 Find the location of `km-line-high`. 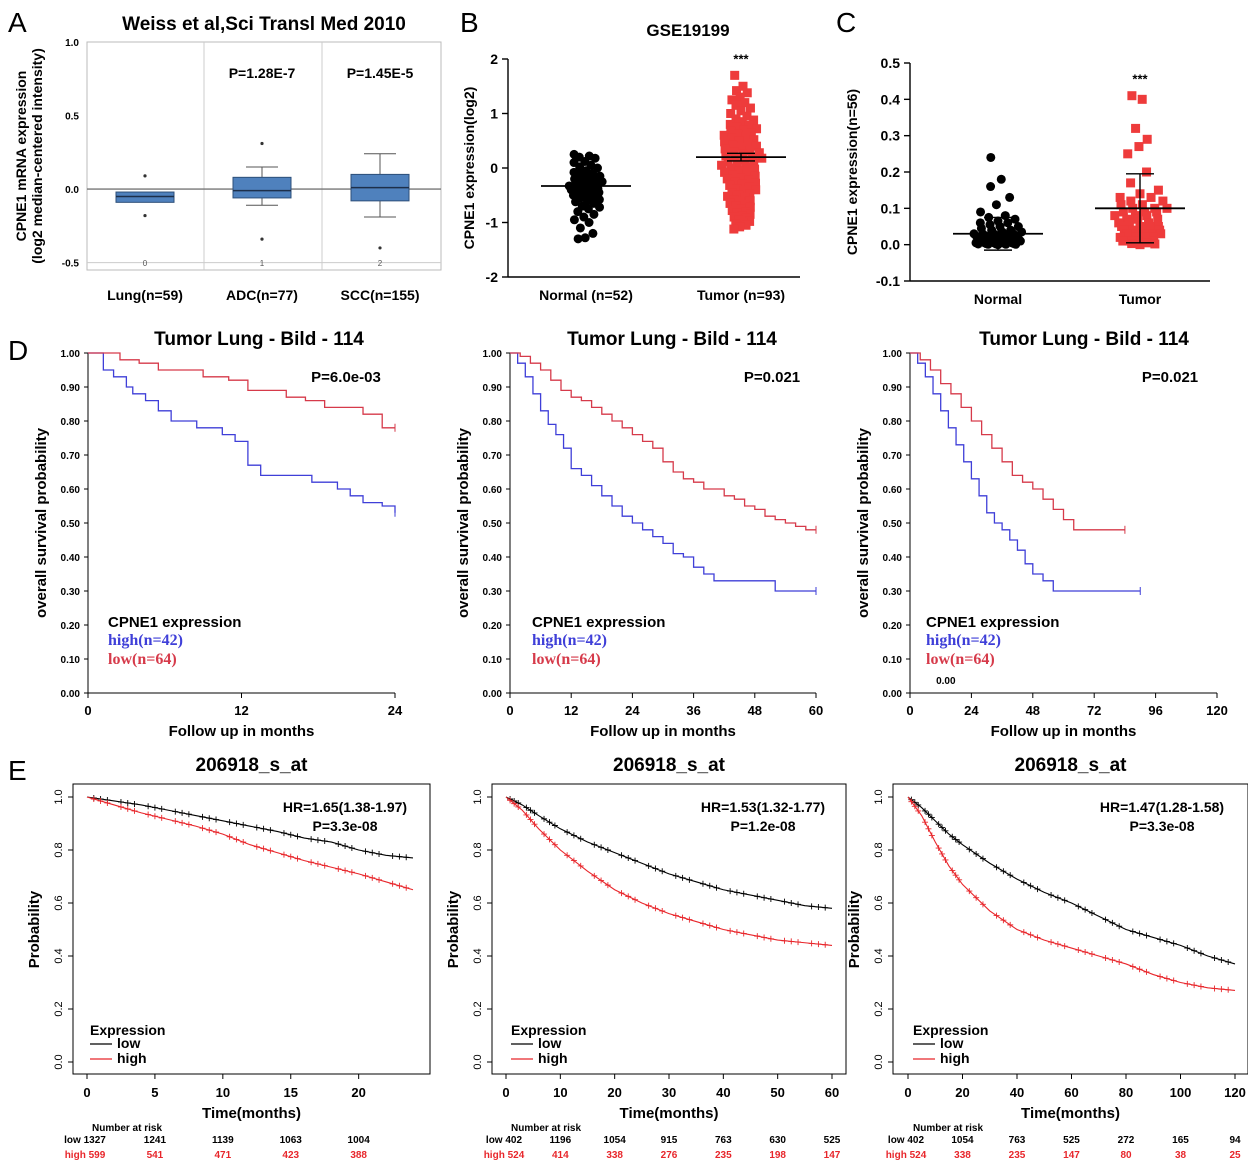

km-line-high is located at coordinates (250, 843).